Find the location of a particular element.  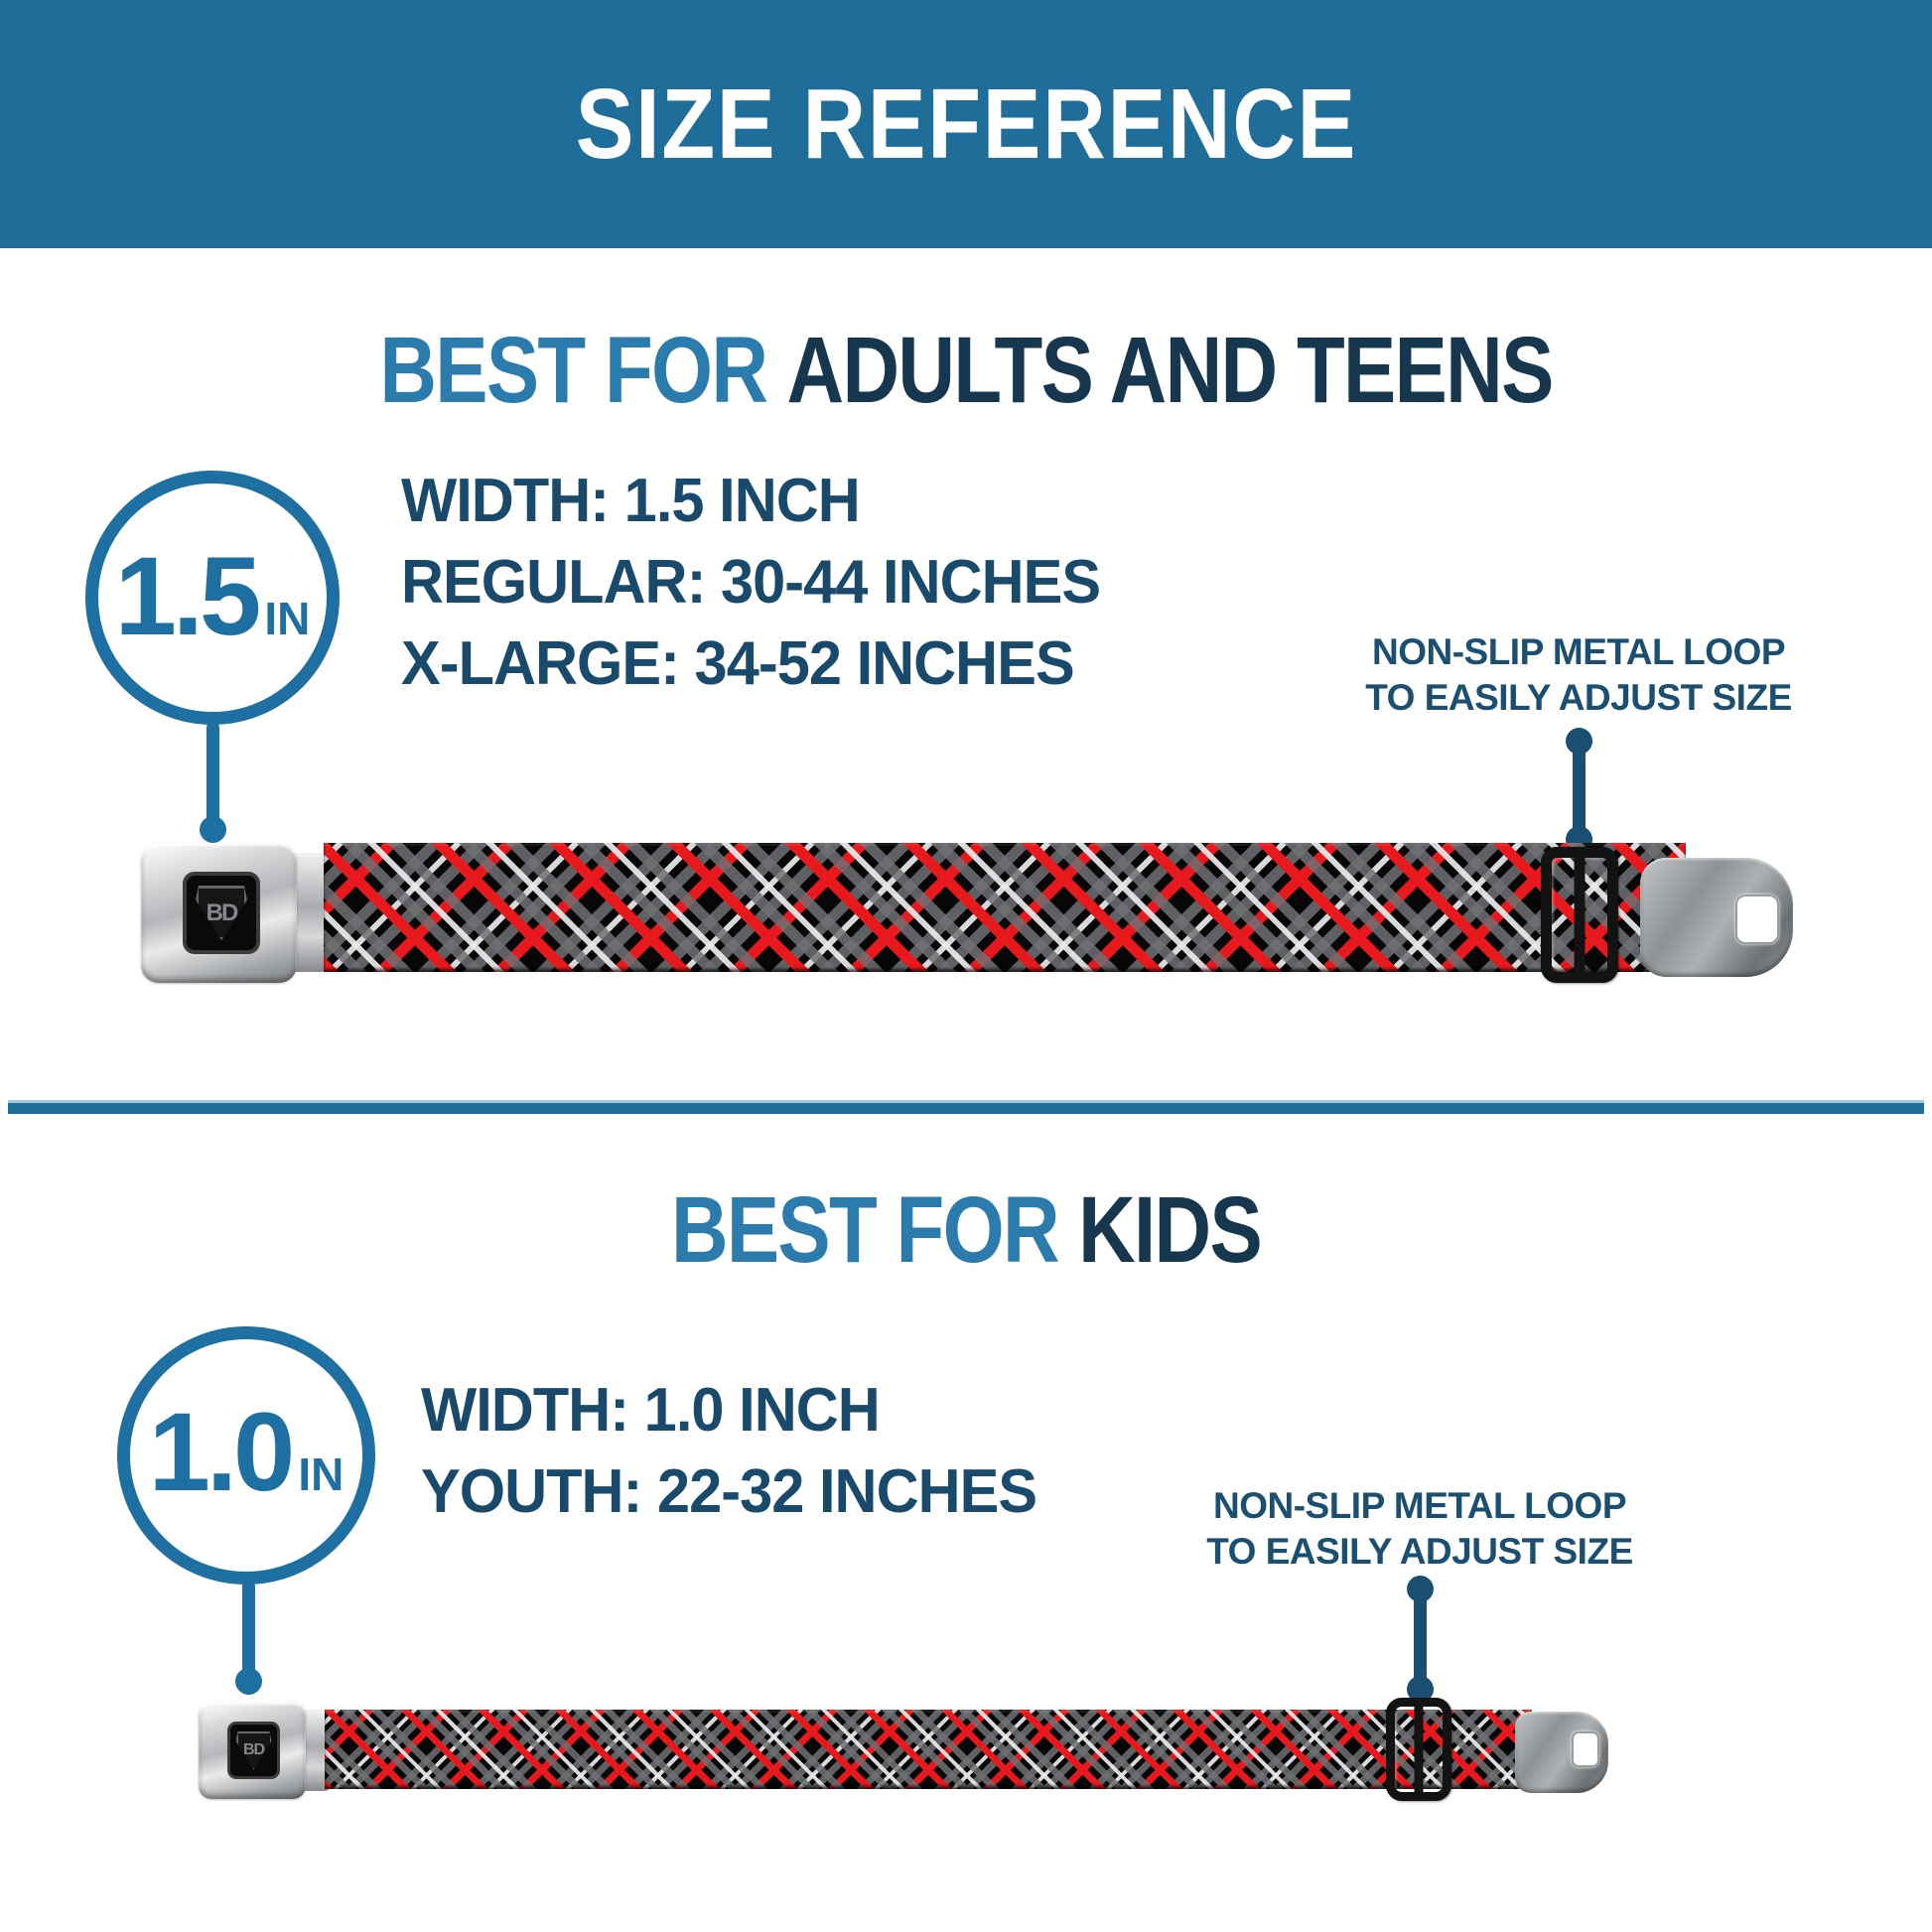

spec-line-width: WIDTH: 1.5 INCH is located at coordinates (631, 501).